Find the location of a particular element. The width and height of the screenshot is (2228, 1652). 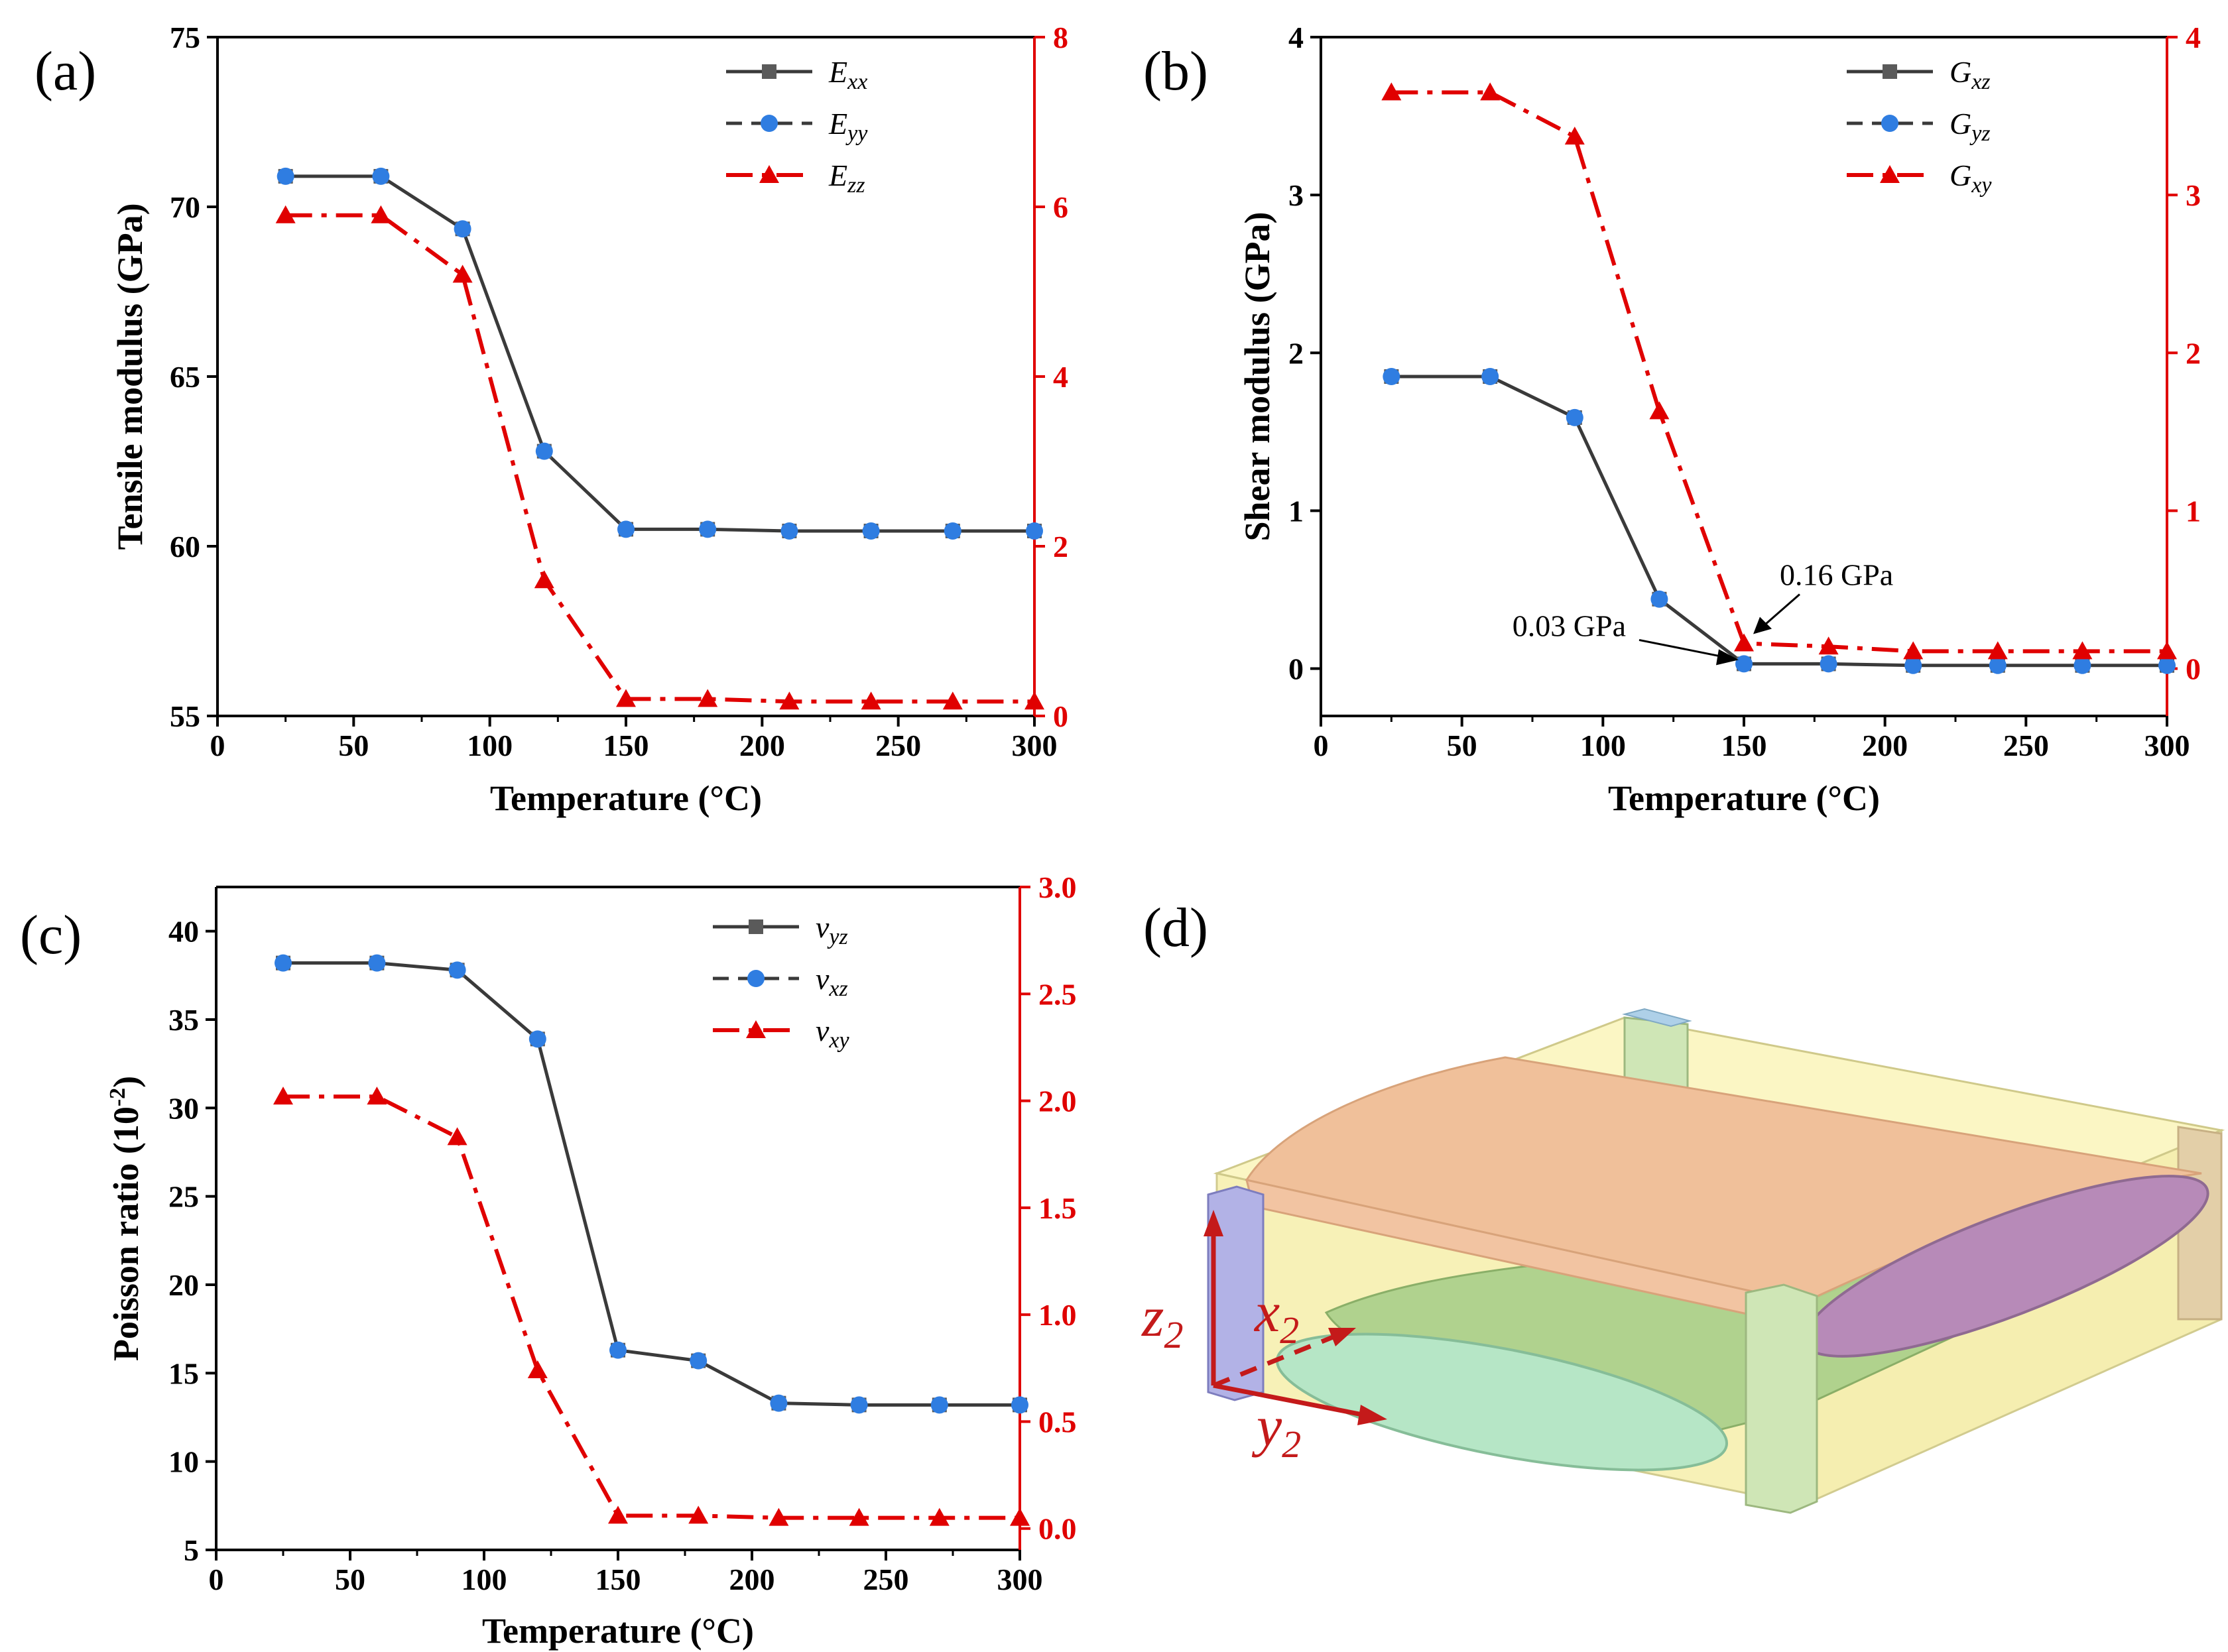

y-axis-title: Tensile modulus (GPa) is located at coordinates (130, 376).